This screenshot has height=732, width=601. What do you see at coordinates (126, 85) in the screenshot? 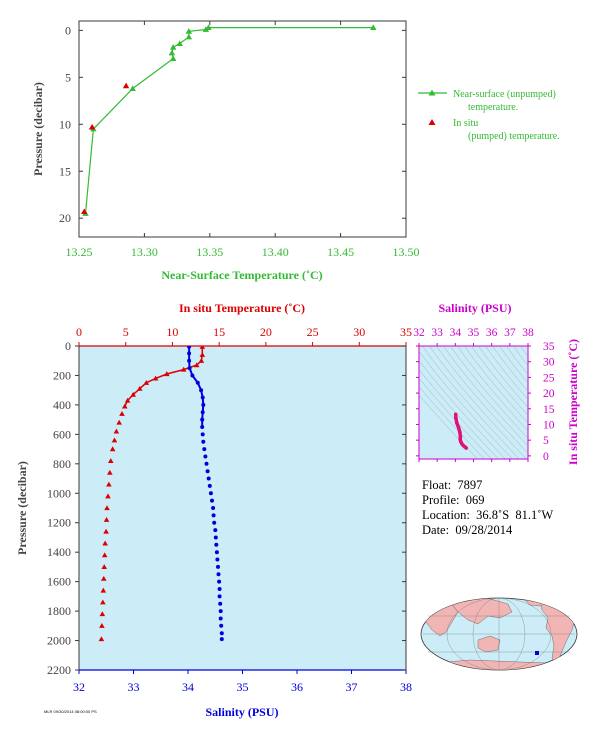
I see `pumped-temperature-point` at bounding box center [126, 85].